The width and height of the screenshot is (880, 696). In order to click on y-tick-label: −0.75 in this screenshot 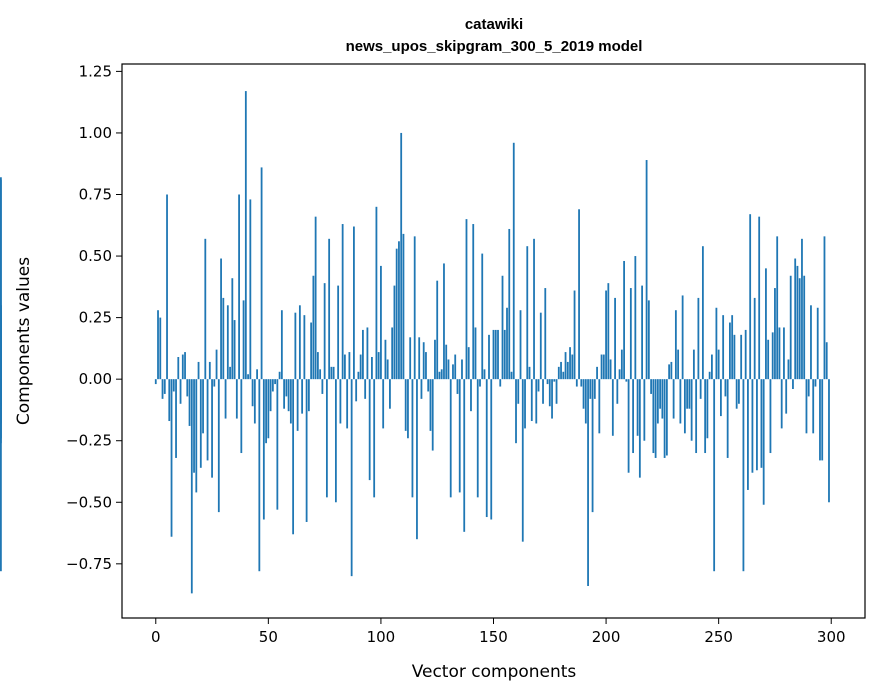, I will do `click(89, 564)`.